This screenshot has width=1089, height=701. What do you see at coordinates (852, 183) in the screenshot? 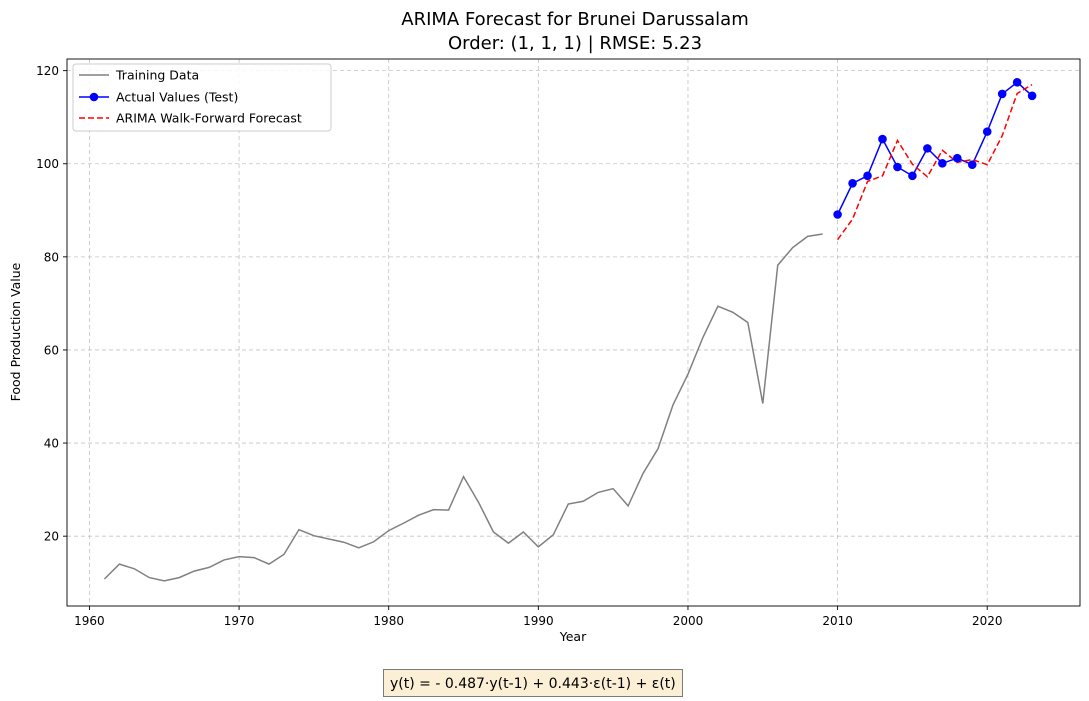
I see `actual-point-2011` at bounding box center [852, 183].